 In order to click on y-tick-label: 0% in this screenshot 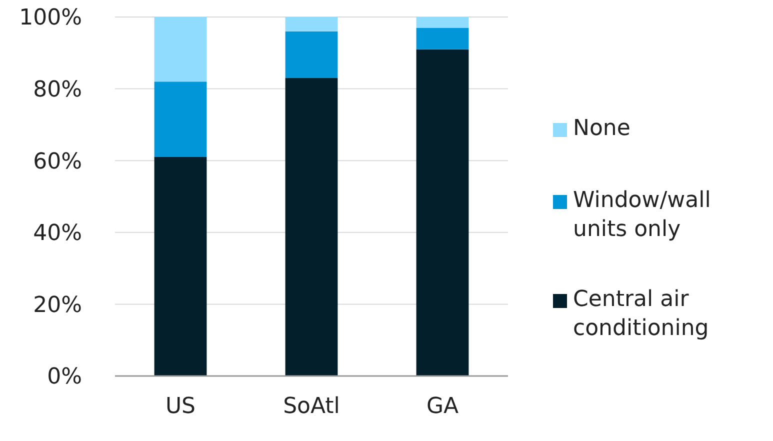, I will do `click(64, 377)`.